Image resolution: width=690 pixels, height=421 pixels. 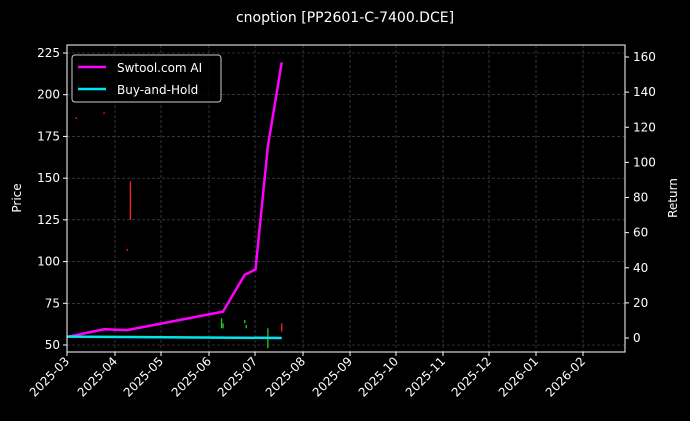 What do you see at coordinates (146, 78) in the screenshot?
I see `legend: Swtool.com AI Buy-and-Hold` at bounding box center [146, 78].